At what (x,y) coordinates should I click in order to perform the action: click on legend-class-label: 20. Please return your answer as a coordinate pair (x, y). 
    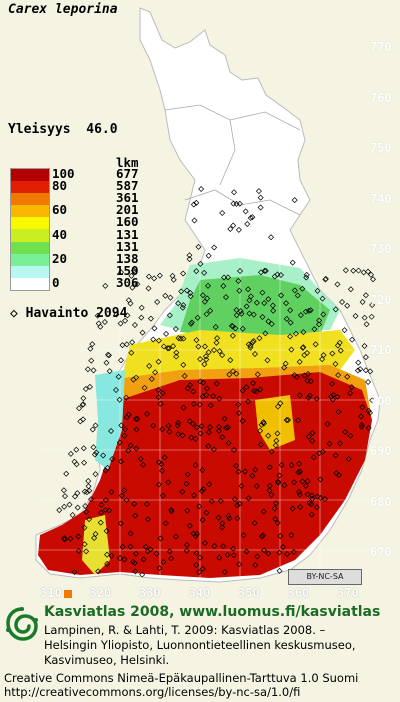
    Looking at the image, I should click on (60, 258).